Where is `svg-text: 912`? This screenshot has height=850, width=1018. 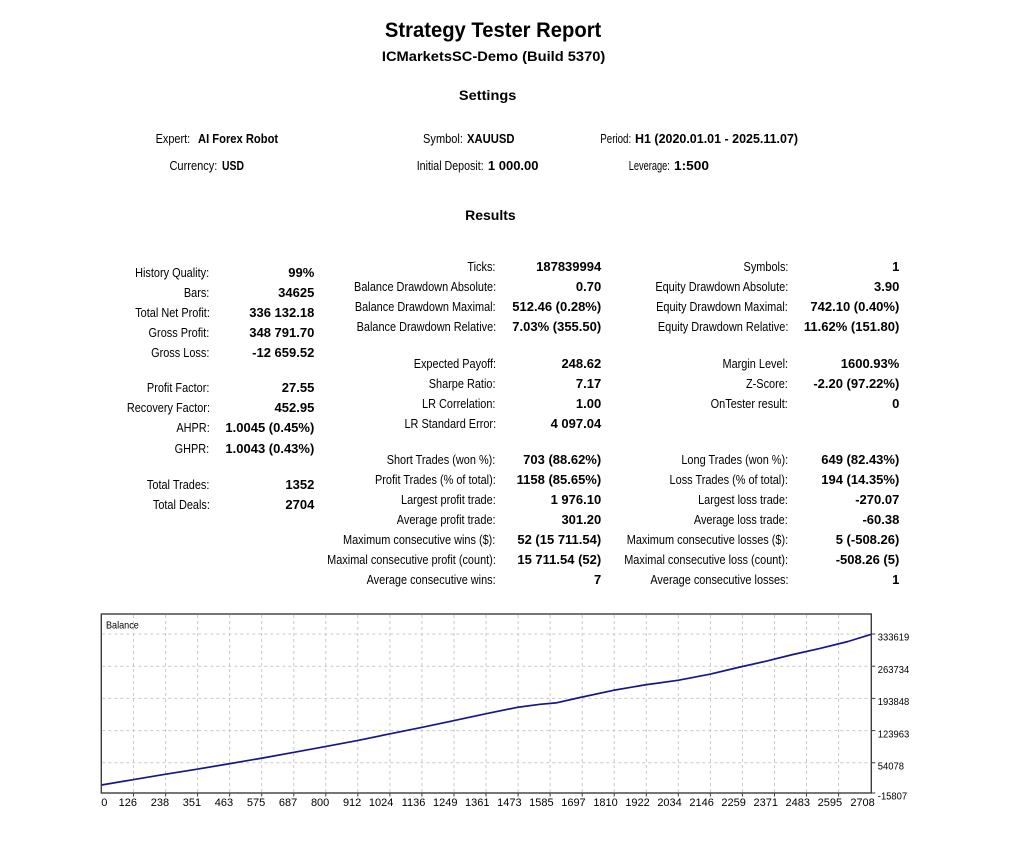 svg-text: 912 is located at coordinates (352, 803).